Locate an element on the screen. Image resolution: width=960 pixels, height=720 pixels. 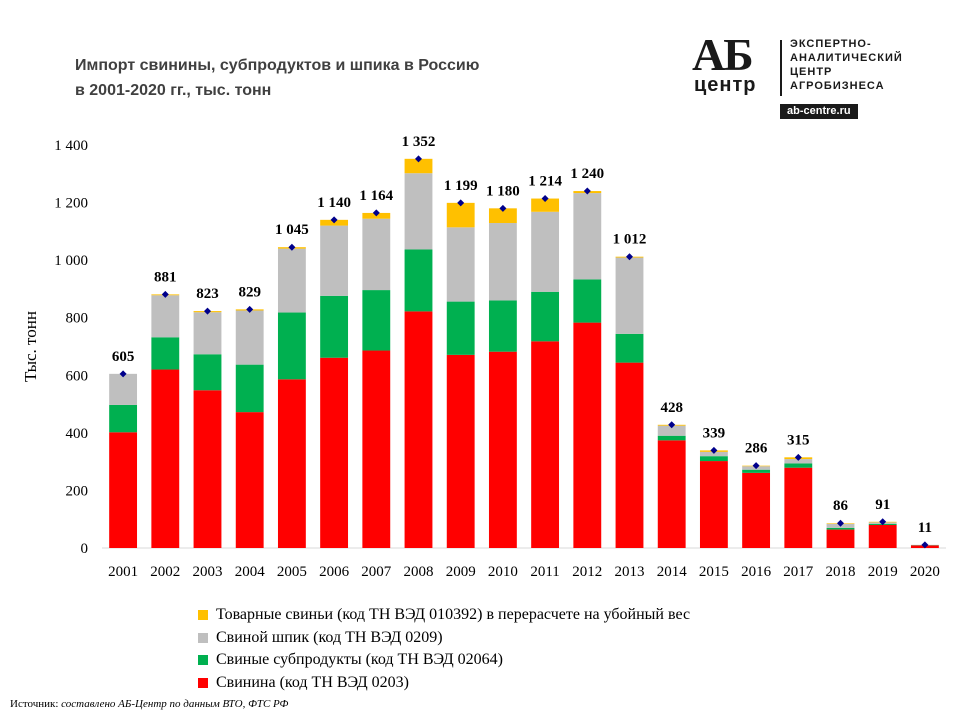
total-data-label: 11 is located at coordinates (925, 528).